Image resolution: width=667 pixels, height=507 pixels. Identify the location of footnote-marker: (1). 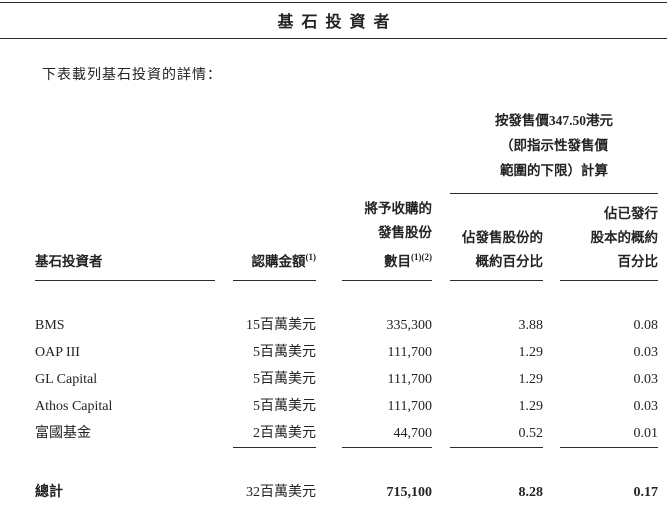
(311, 257).